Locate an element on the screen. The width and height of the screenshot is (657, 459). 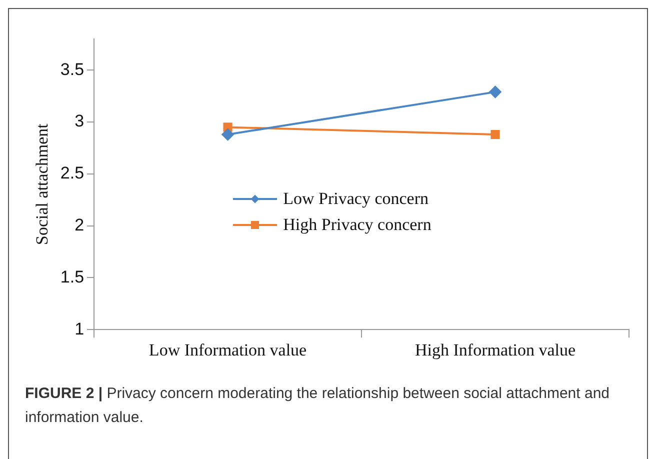
caption: FIGURE 2 | Privacy concern moderating the relationship between social attachment and information value. is located at coordinates (317, 406).